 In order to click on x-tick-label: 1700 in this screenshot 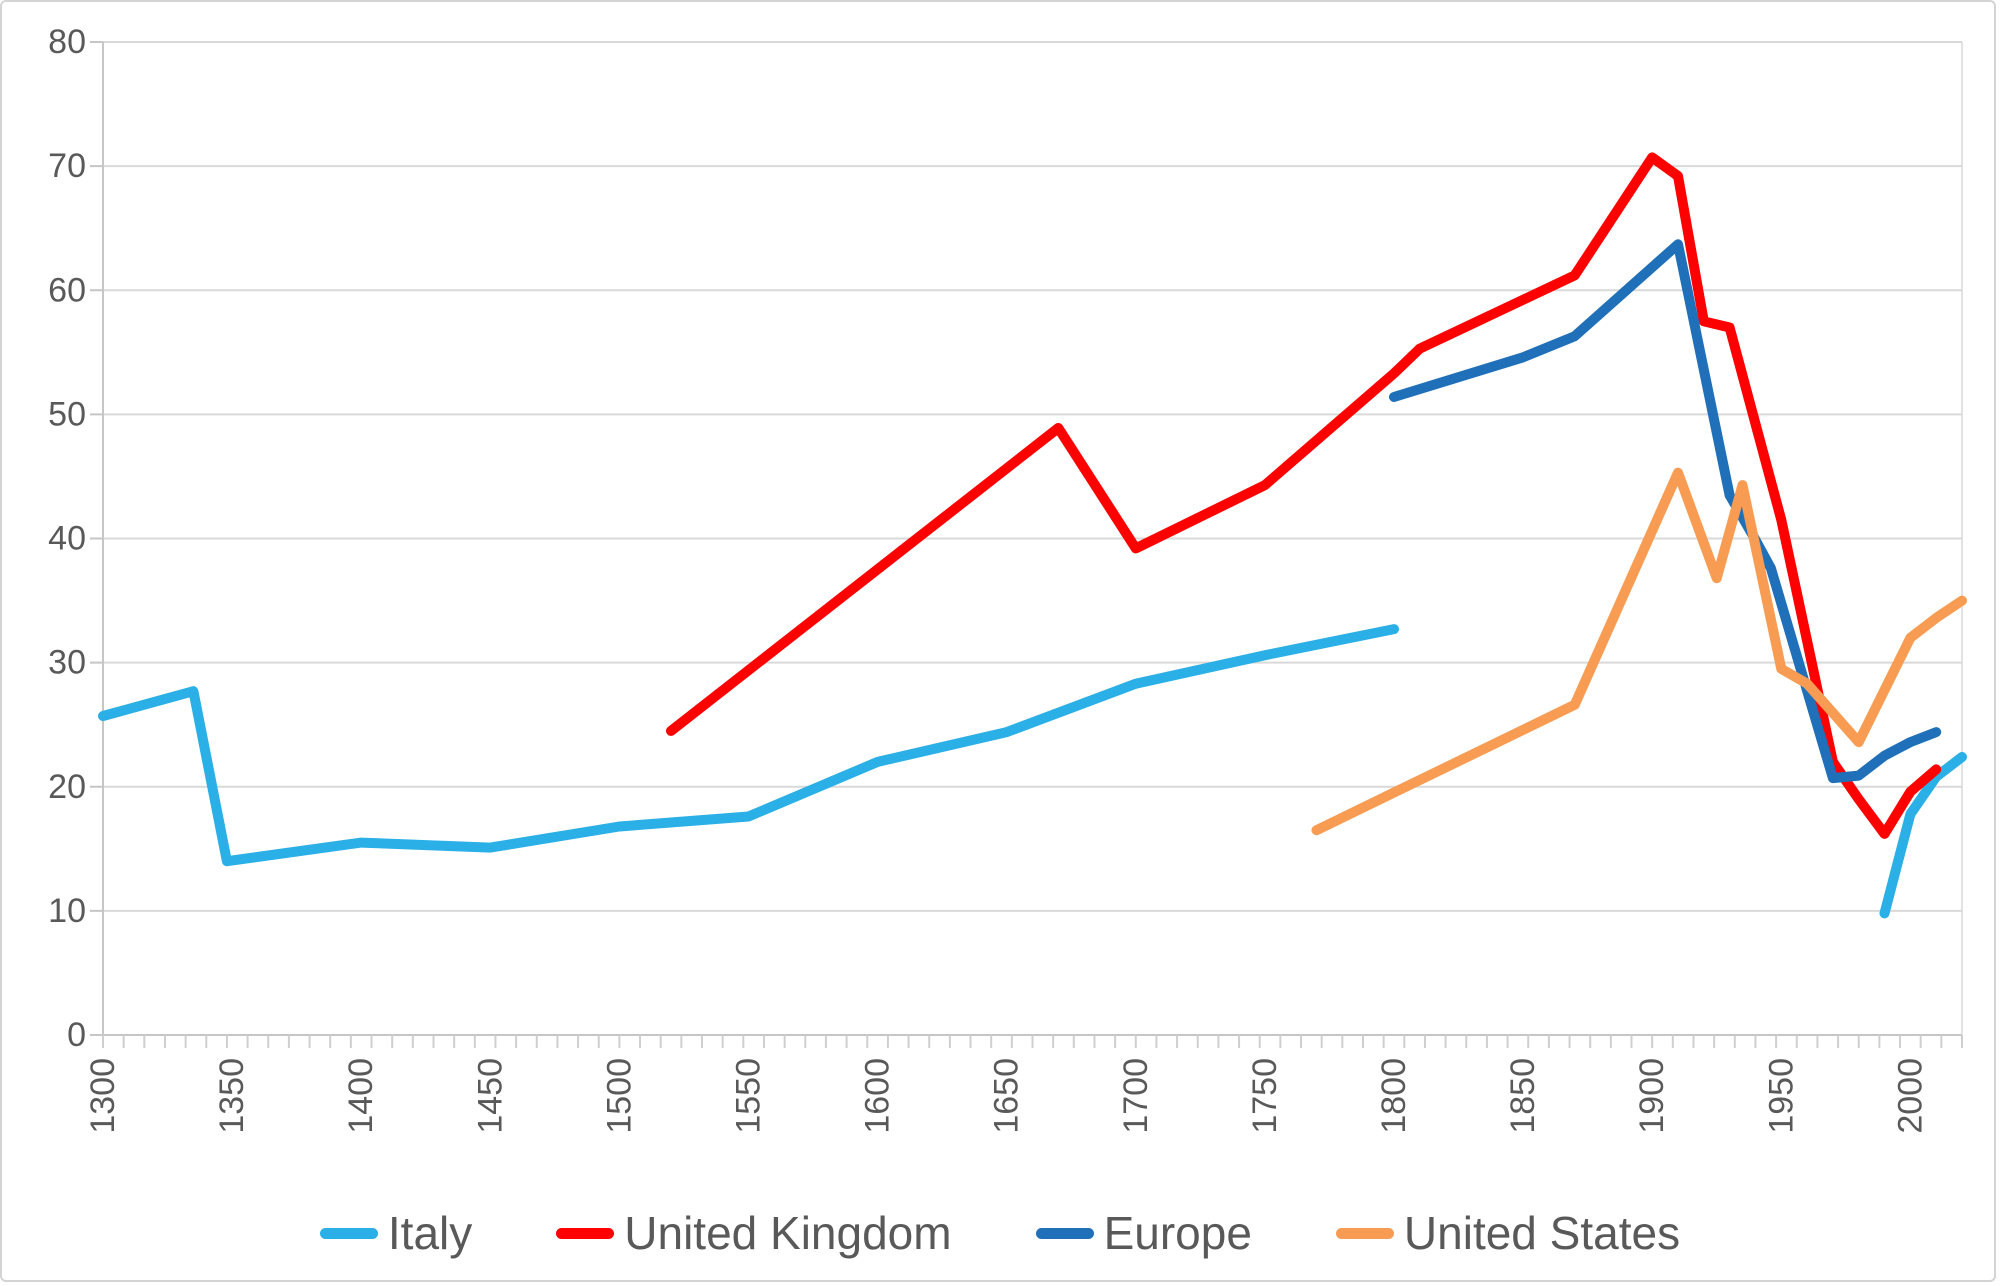, I will do `click(1136, 1096)`.